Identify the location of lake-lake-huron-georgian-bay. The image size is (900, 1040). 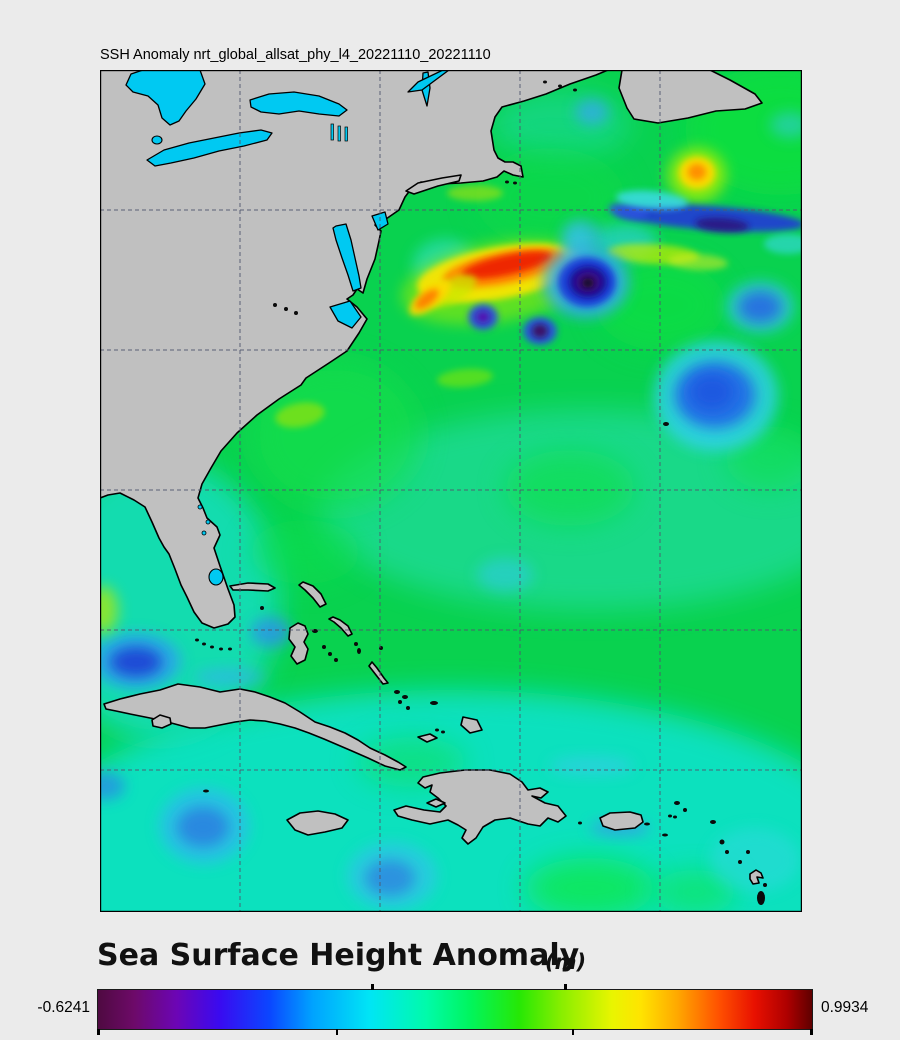
(165, 98).